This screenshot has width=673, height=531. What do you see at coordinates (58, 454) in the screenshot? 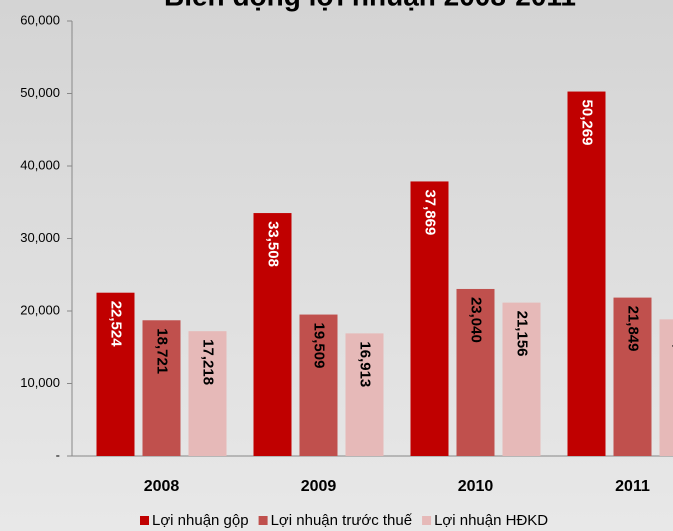
I see `y-tick-label: -` at bounding box center [58, 454].